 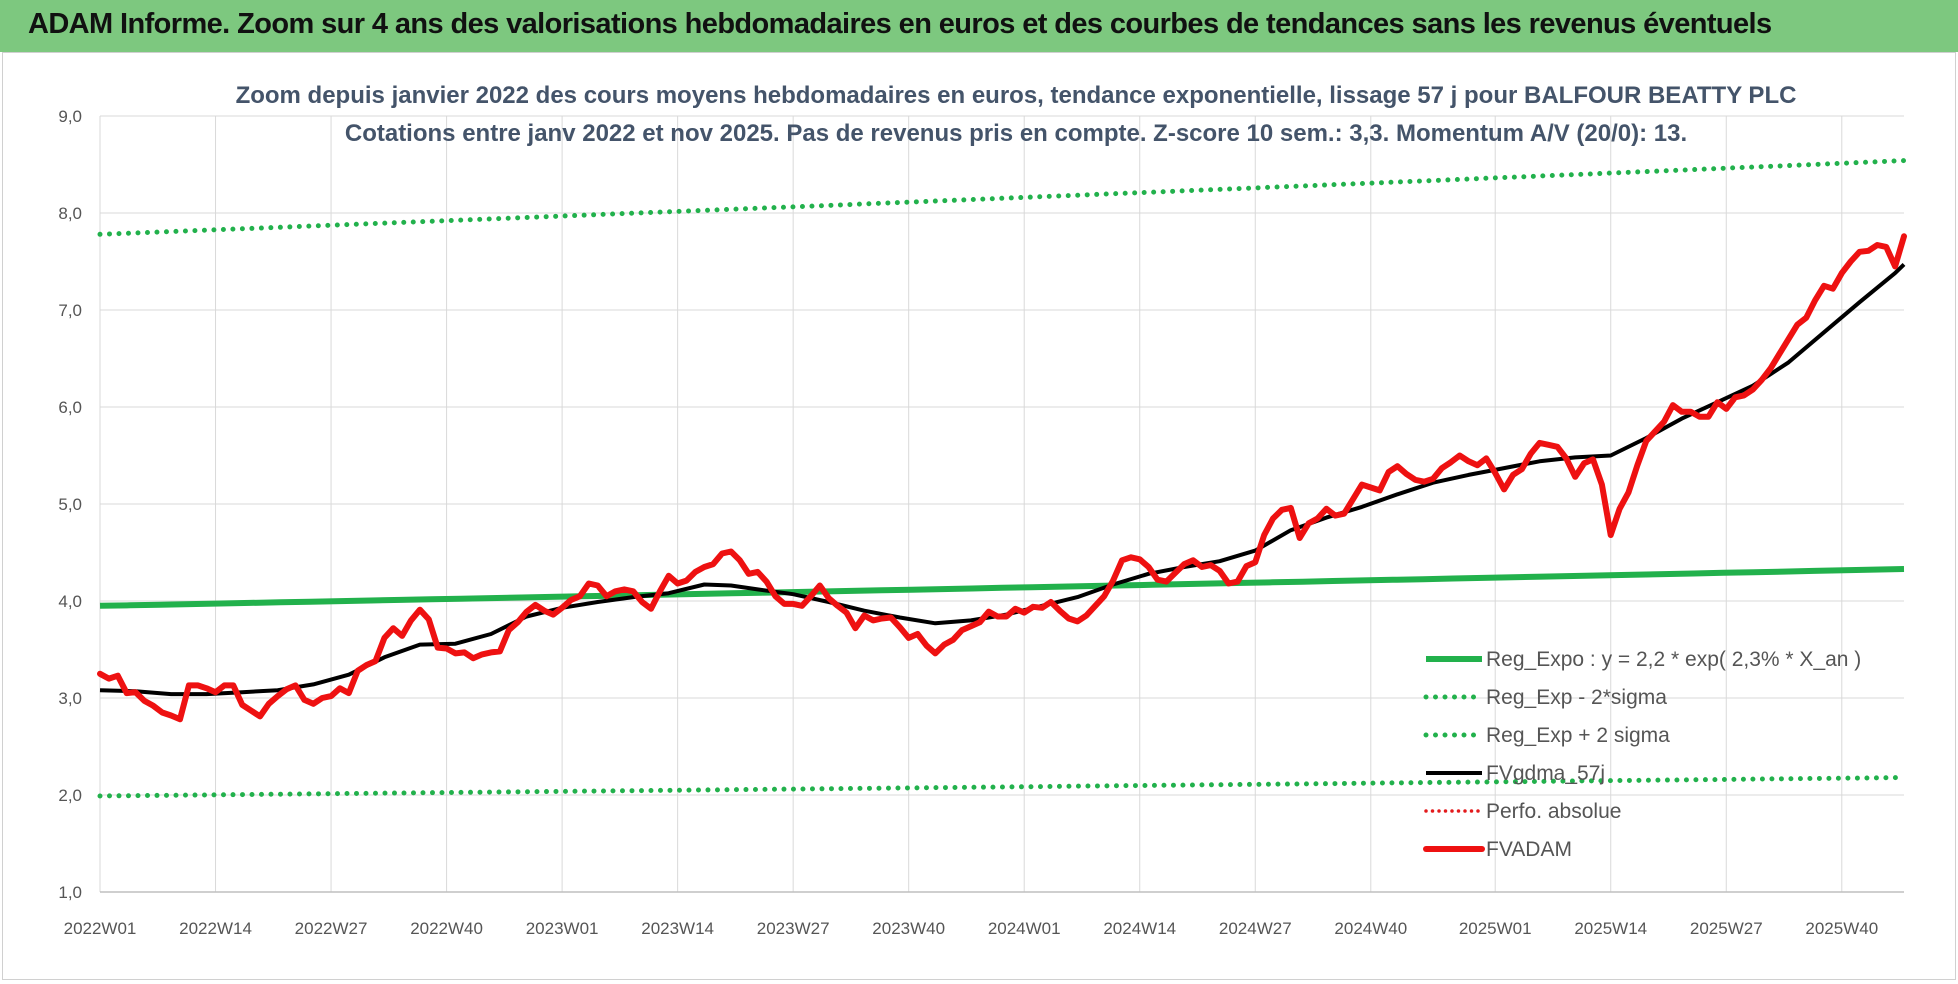 I want to click on x-tick-label: 2024W40, so click(x=1370, y=928).